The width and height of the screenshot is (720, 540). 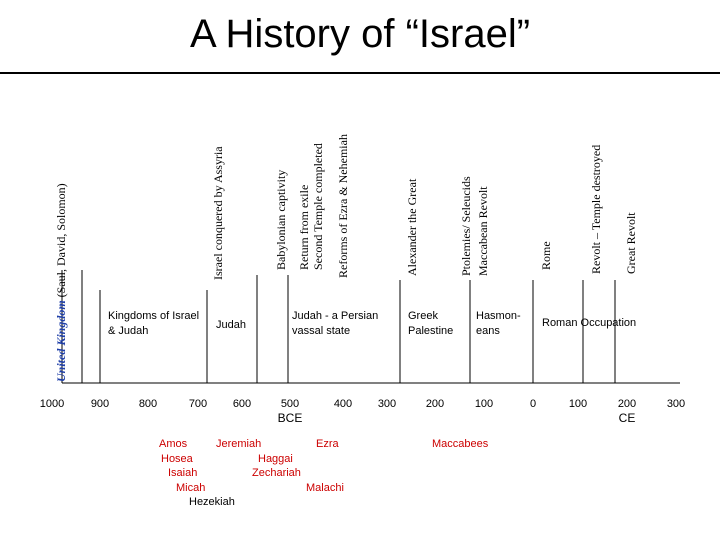 What do you see at coordinates (304, 227) in the screenshot?
I see `event-return-exile: Return from exile` at bounding box center [304, 227].